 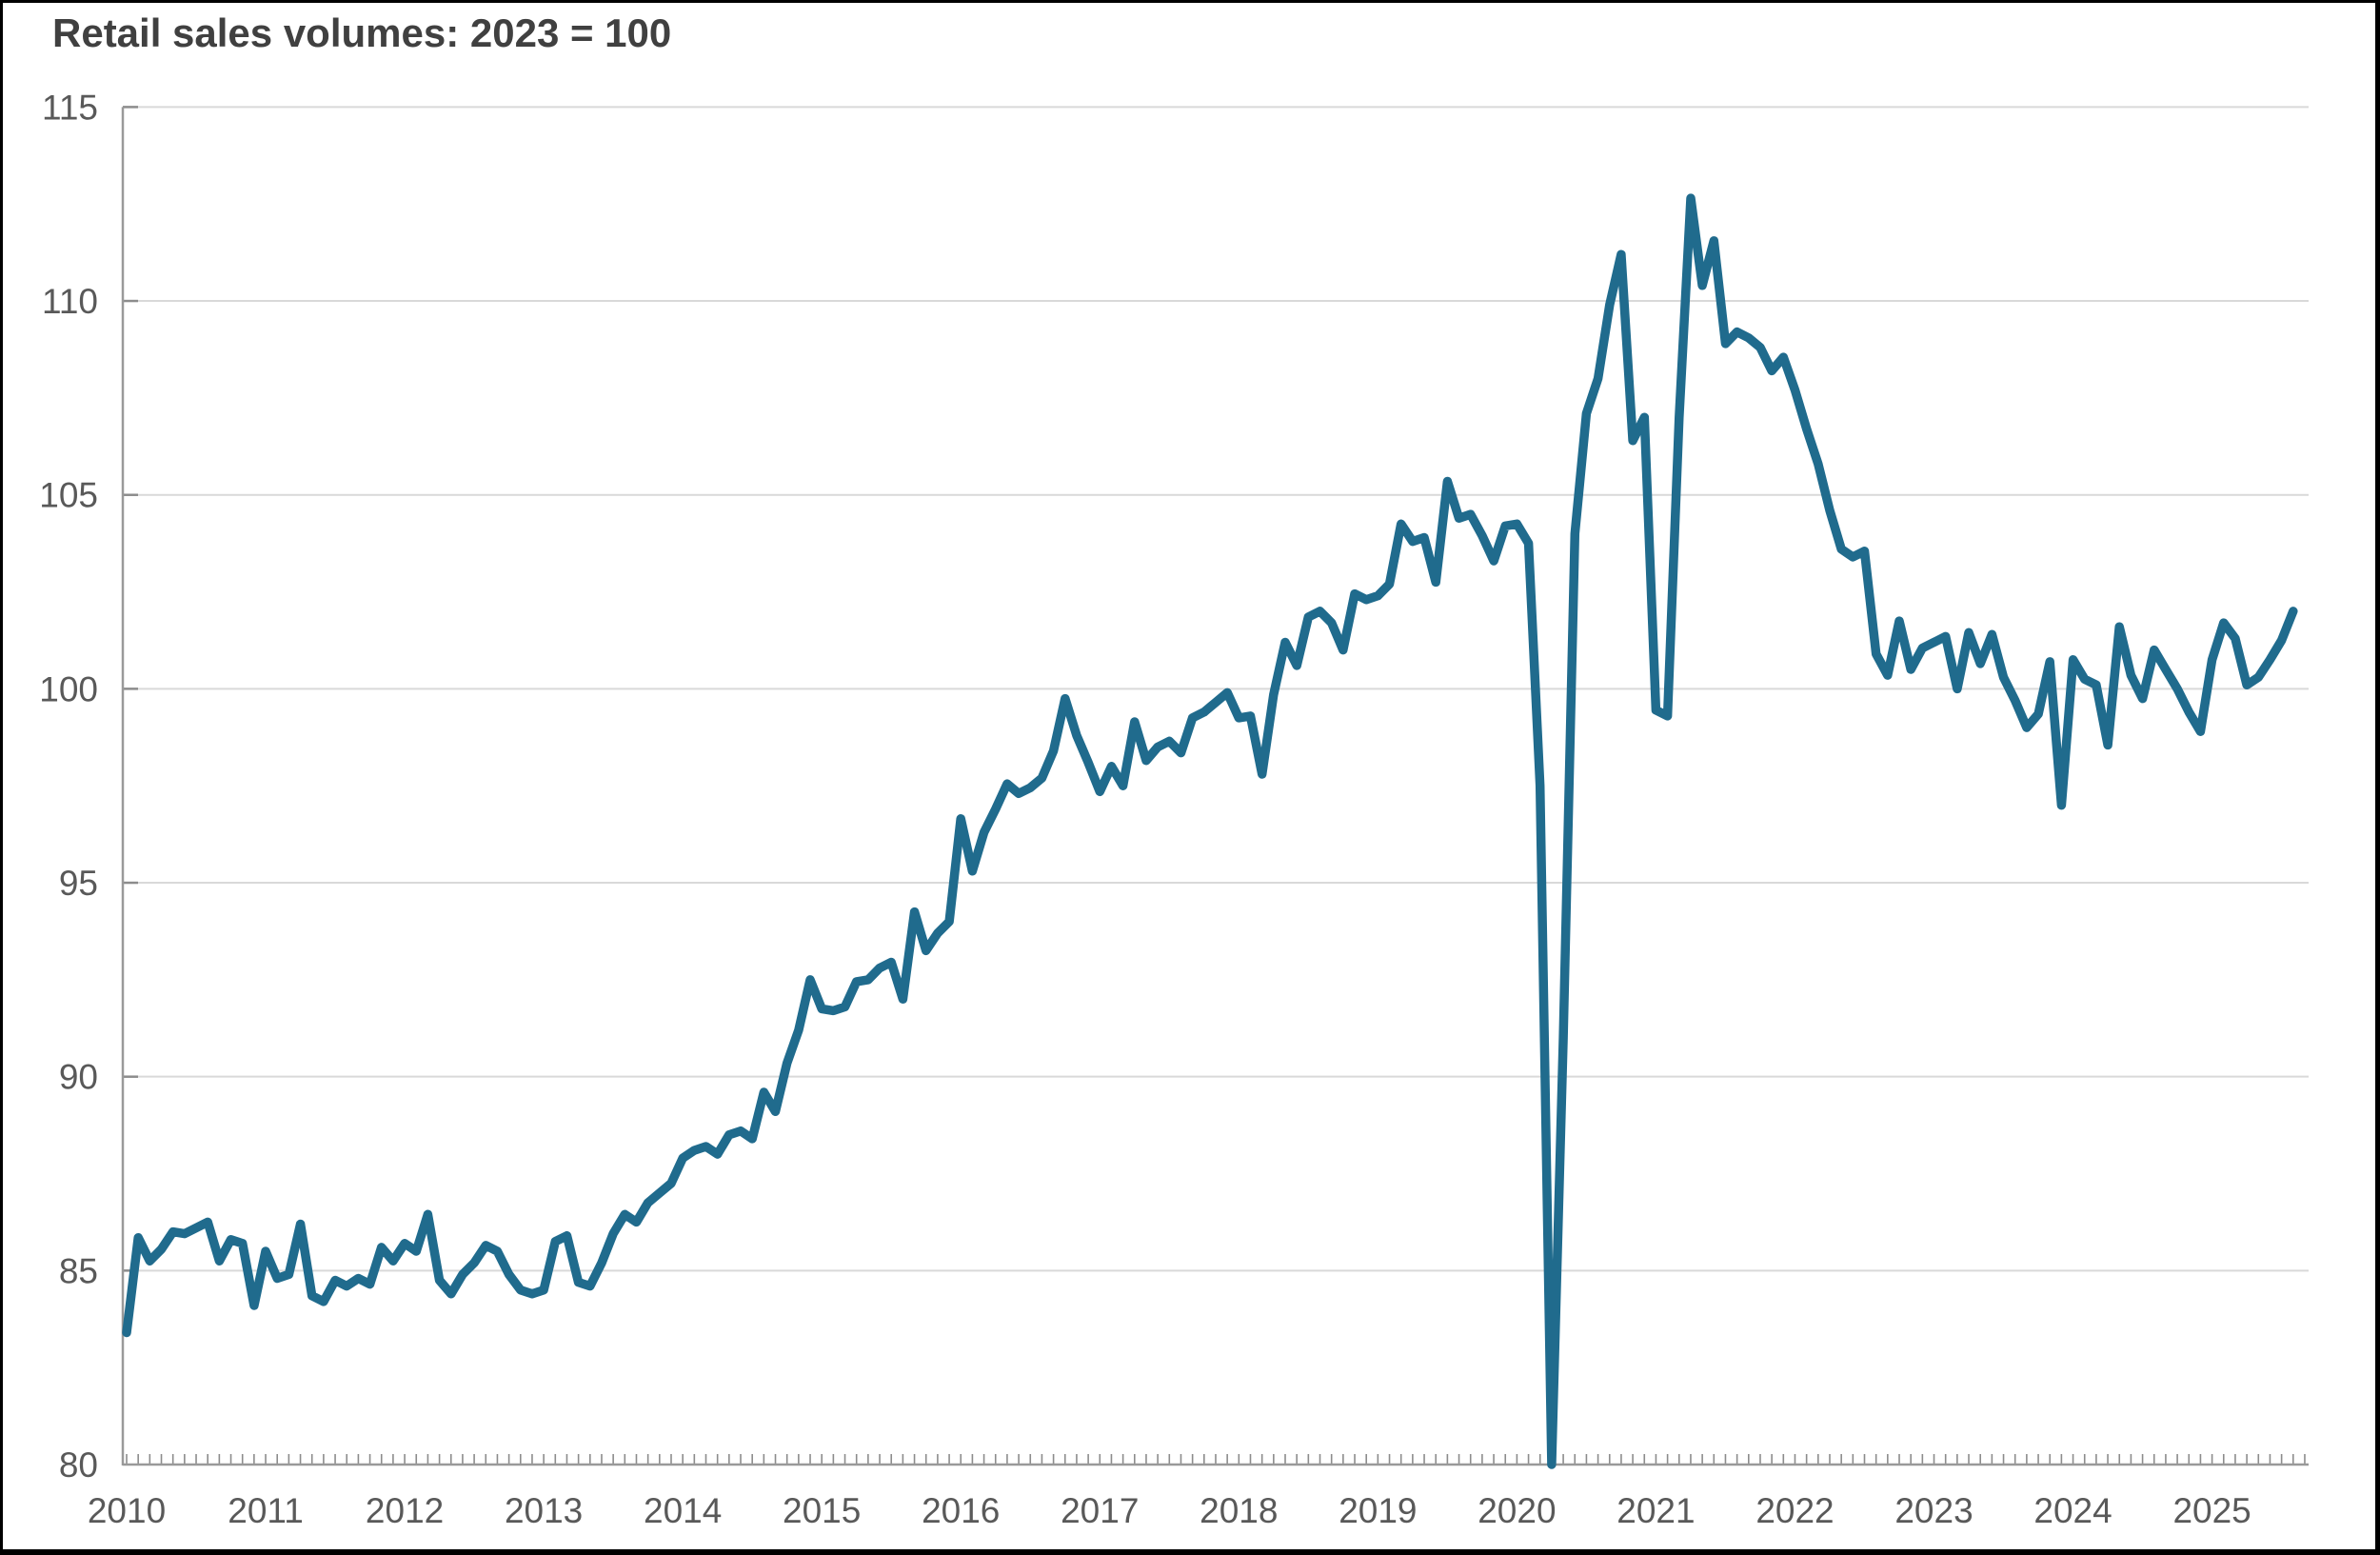 What do you see at coordinates (78, 1271) in the screenshot?
I see `y-axis-label-85: 85` at bounding box center [78, 1271].